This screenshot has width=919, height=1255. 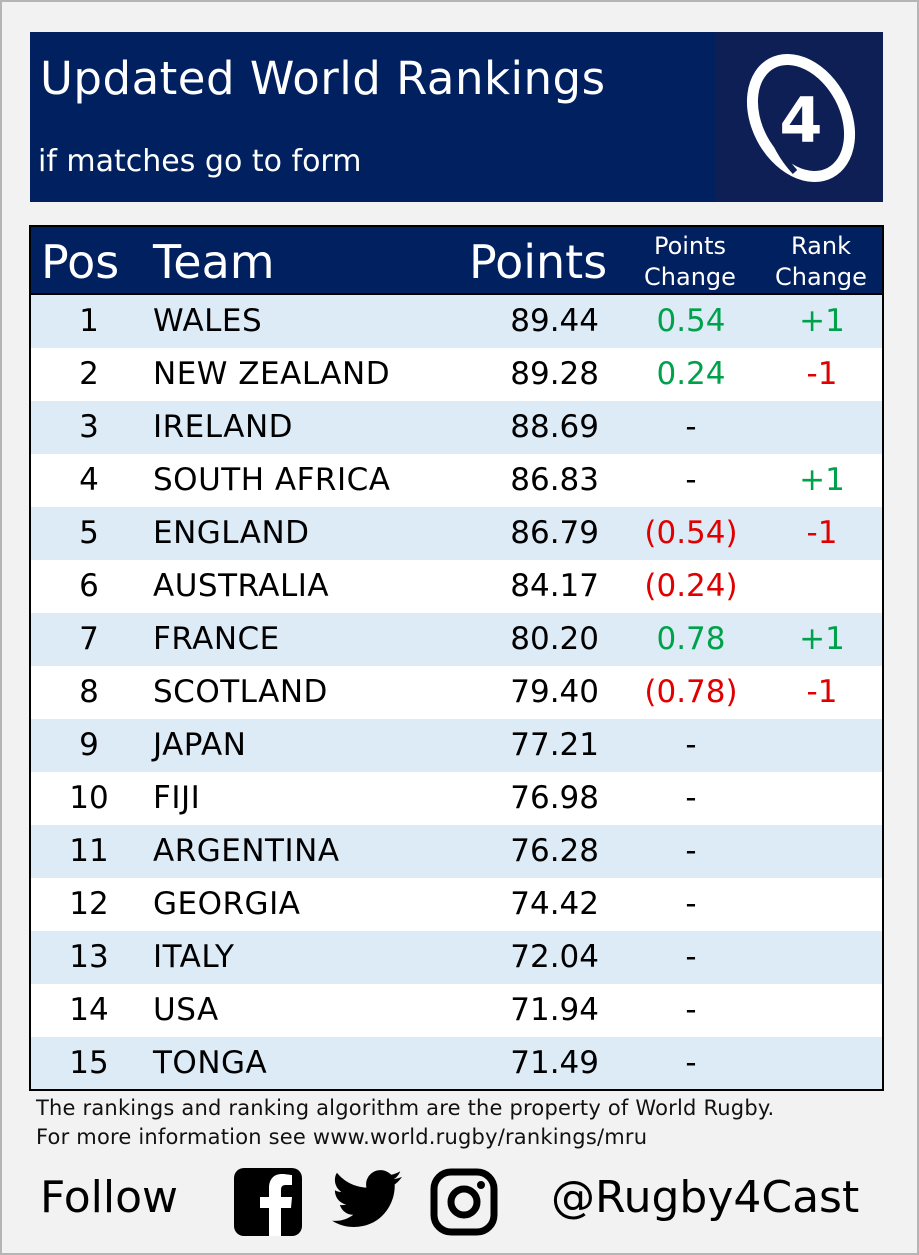 I want to click on table-row: 11 ARGENTINA 76.28 -, so click(x=456, y=851).